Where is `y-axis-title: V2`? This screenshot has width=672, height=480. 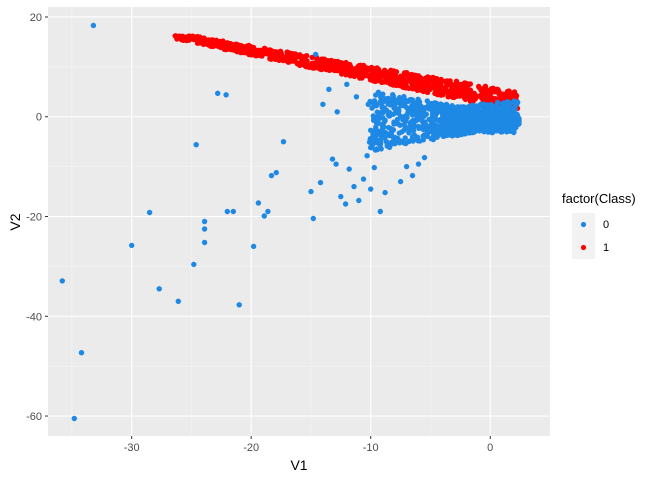 y-axis-title: V2 is located at coordinates (15, 221).